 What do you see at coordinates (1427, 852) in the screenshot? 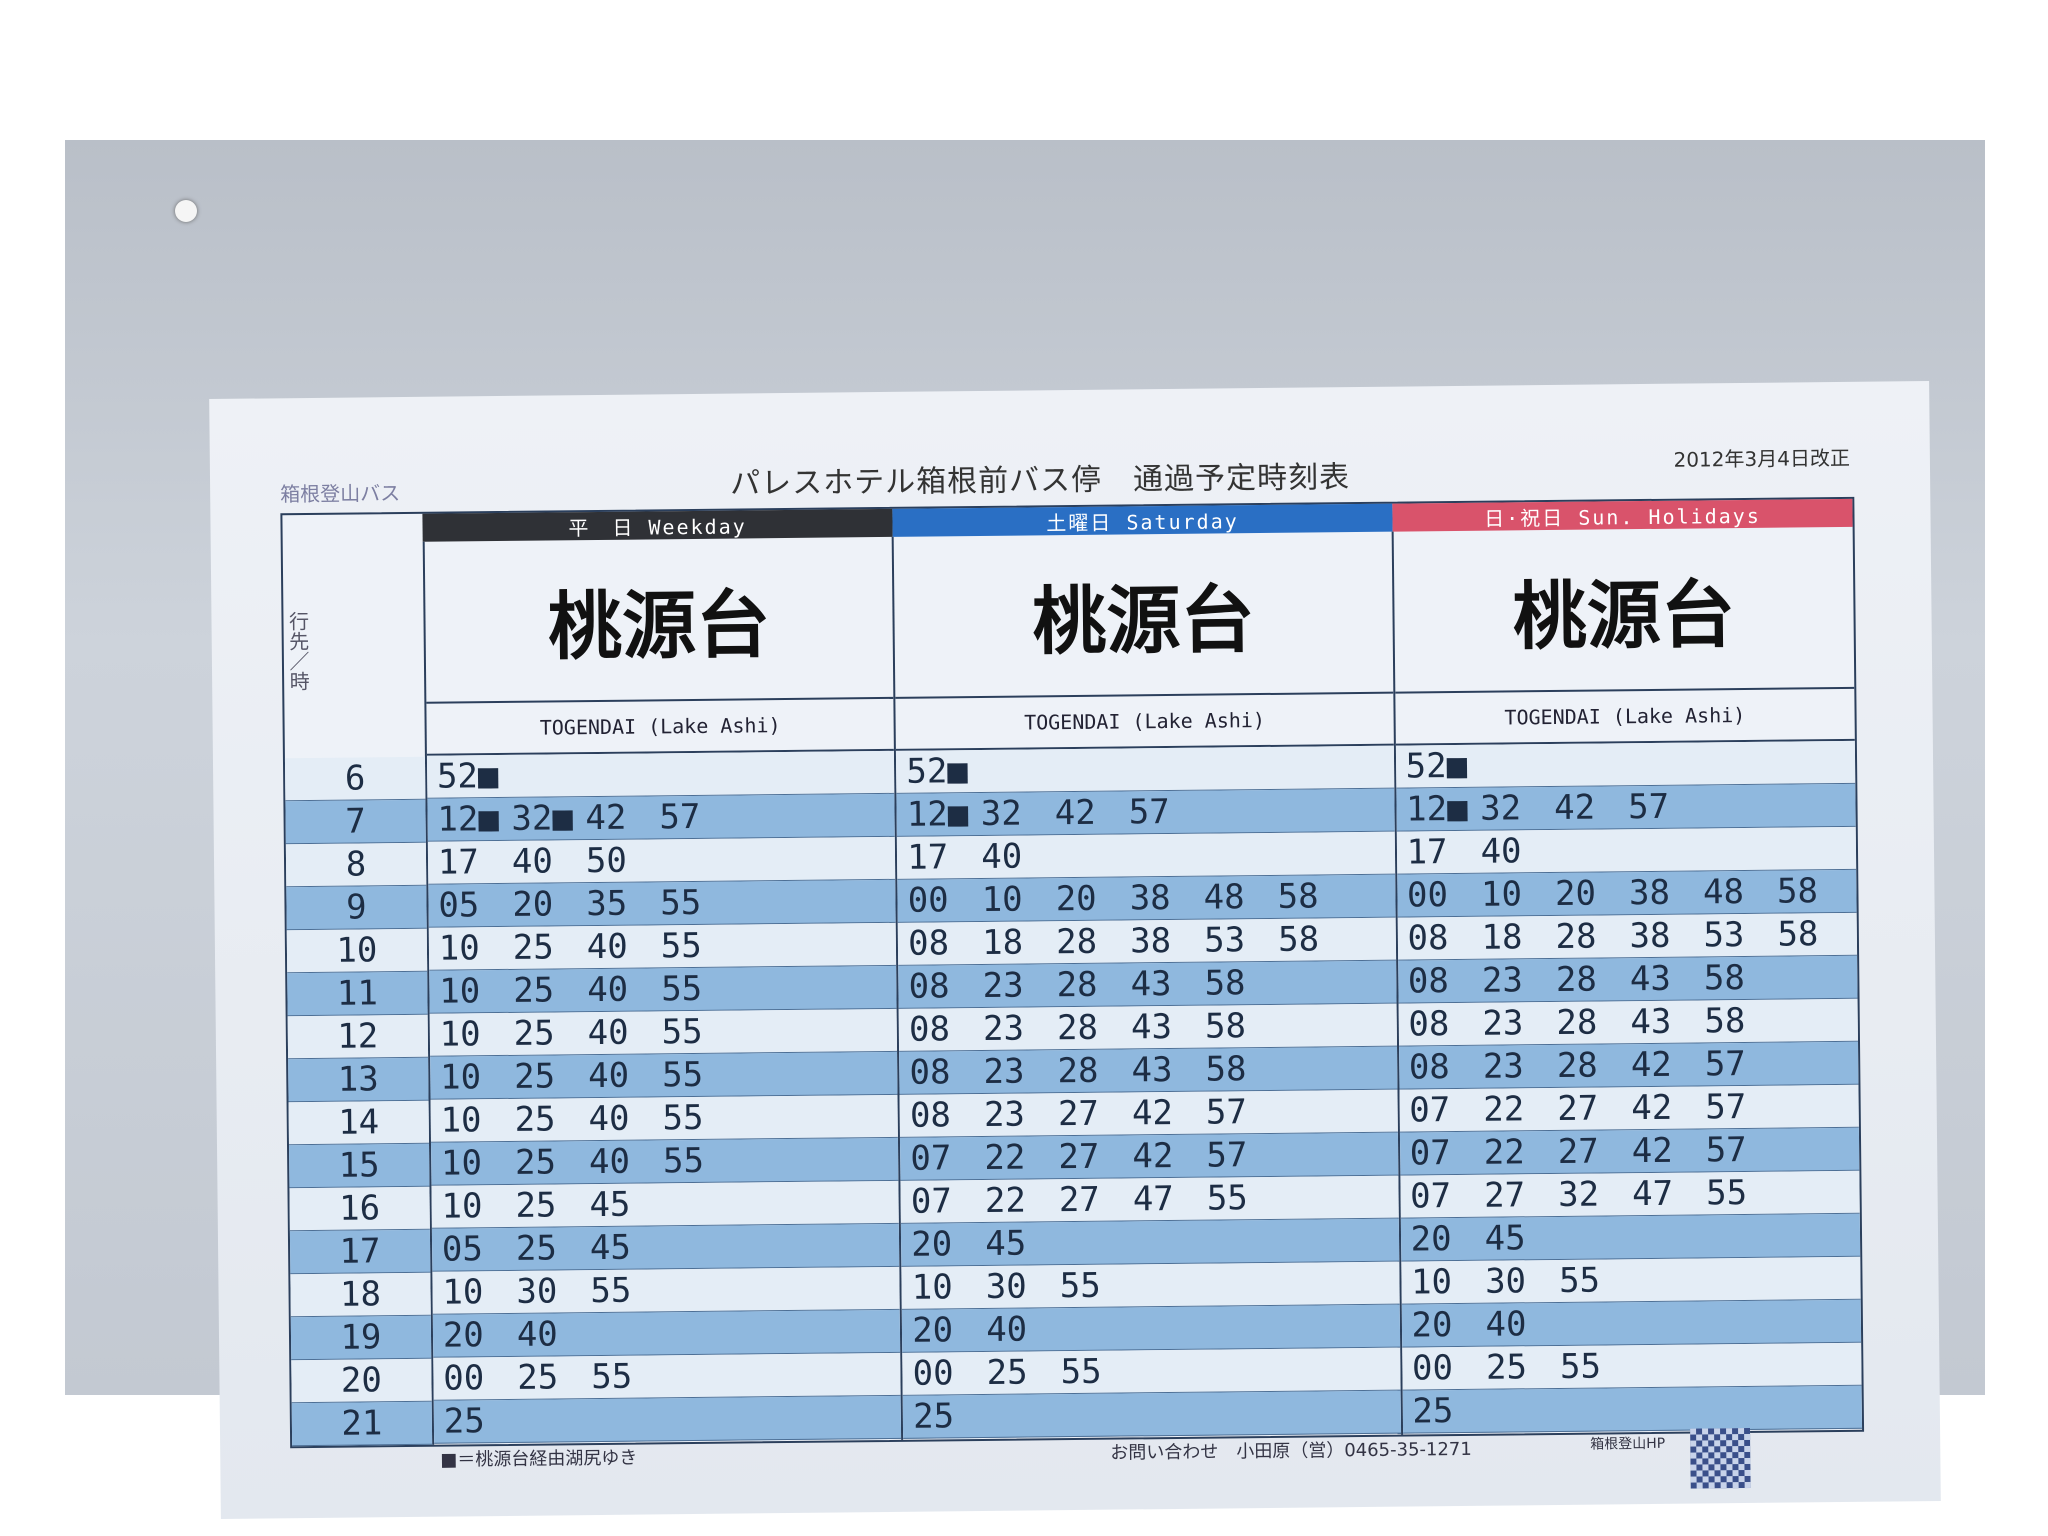
I see `departure-minute: 17` at bounding box center [1427, 852].